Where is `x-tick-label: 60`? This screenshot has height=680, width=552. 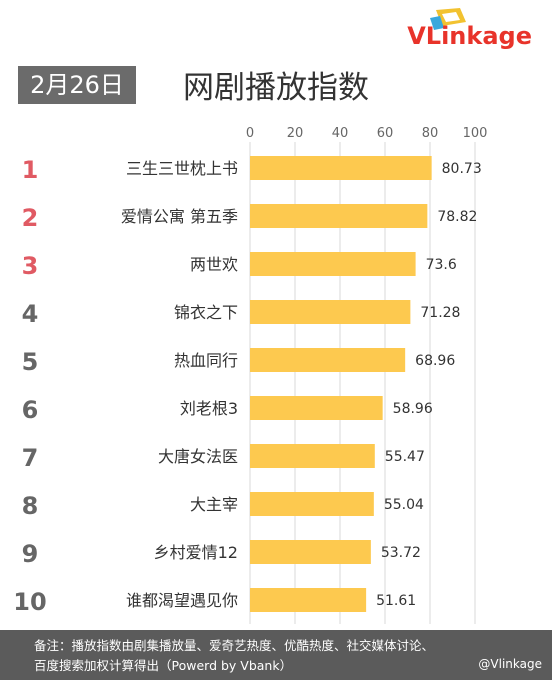 x-tick-label: 60 is located at coordinates (385, 133).